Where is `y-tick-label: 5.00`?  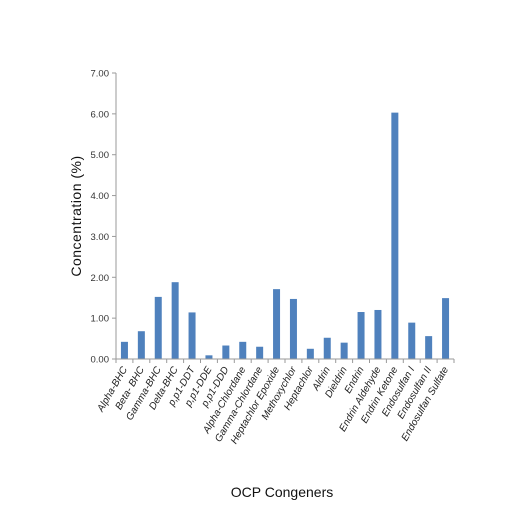 y-tick-label: 5.00 is located at coordinates (100, 155).